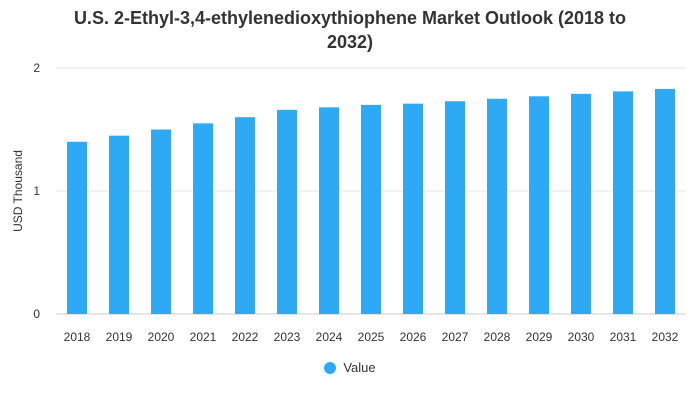 The image size is (700, 400). Describe the element at coordinates (36, 68) in the screenshot. I see `y-tick-label: 2` at that location.